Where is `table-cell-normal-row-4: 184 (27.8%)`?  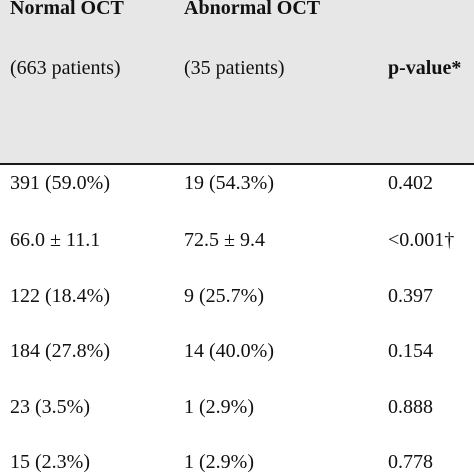 table-cell-normal-row-4: 184 (27.8%) is located at coordinates (60, 351).